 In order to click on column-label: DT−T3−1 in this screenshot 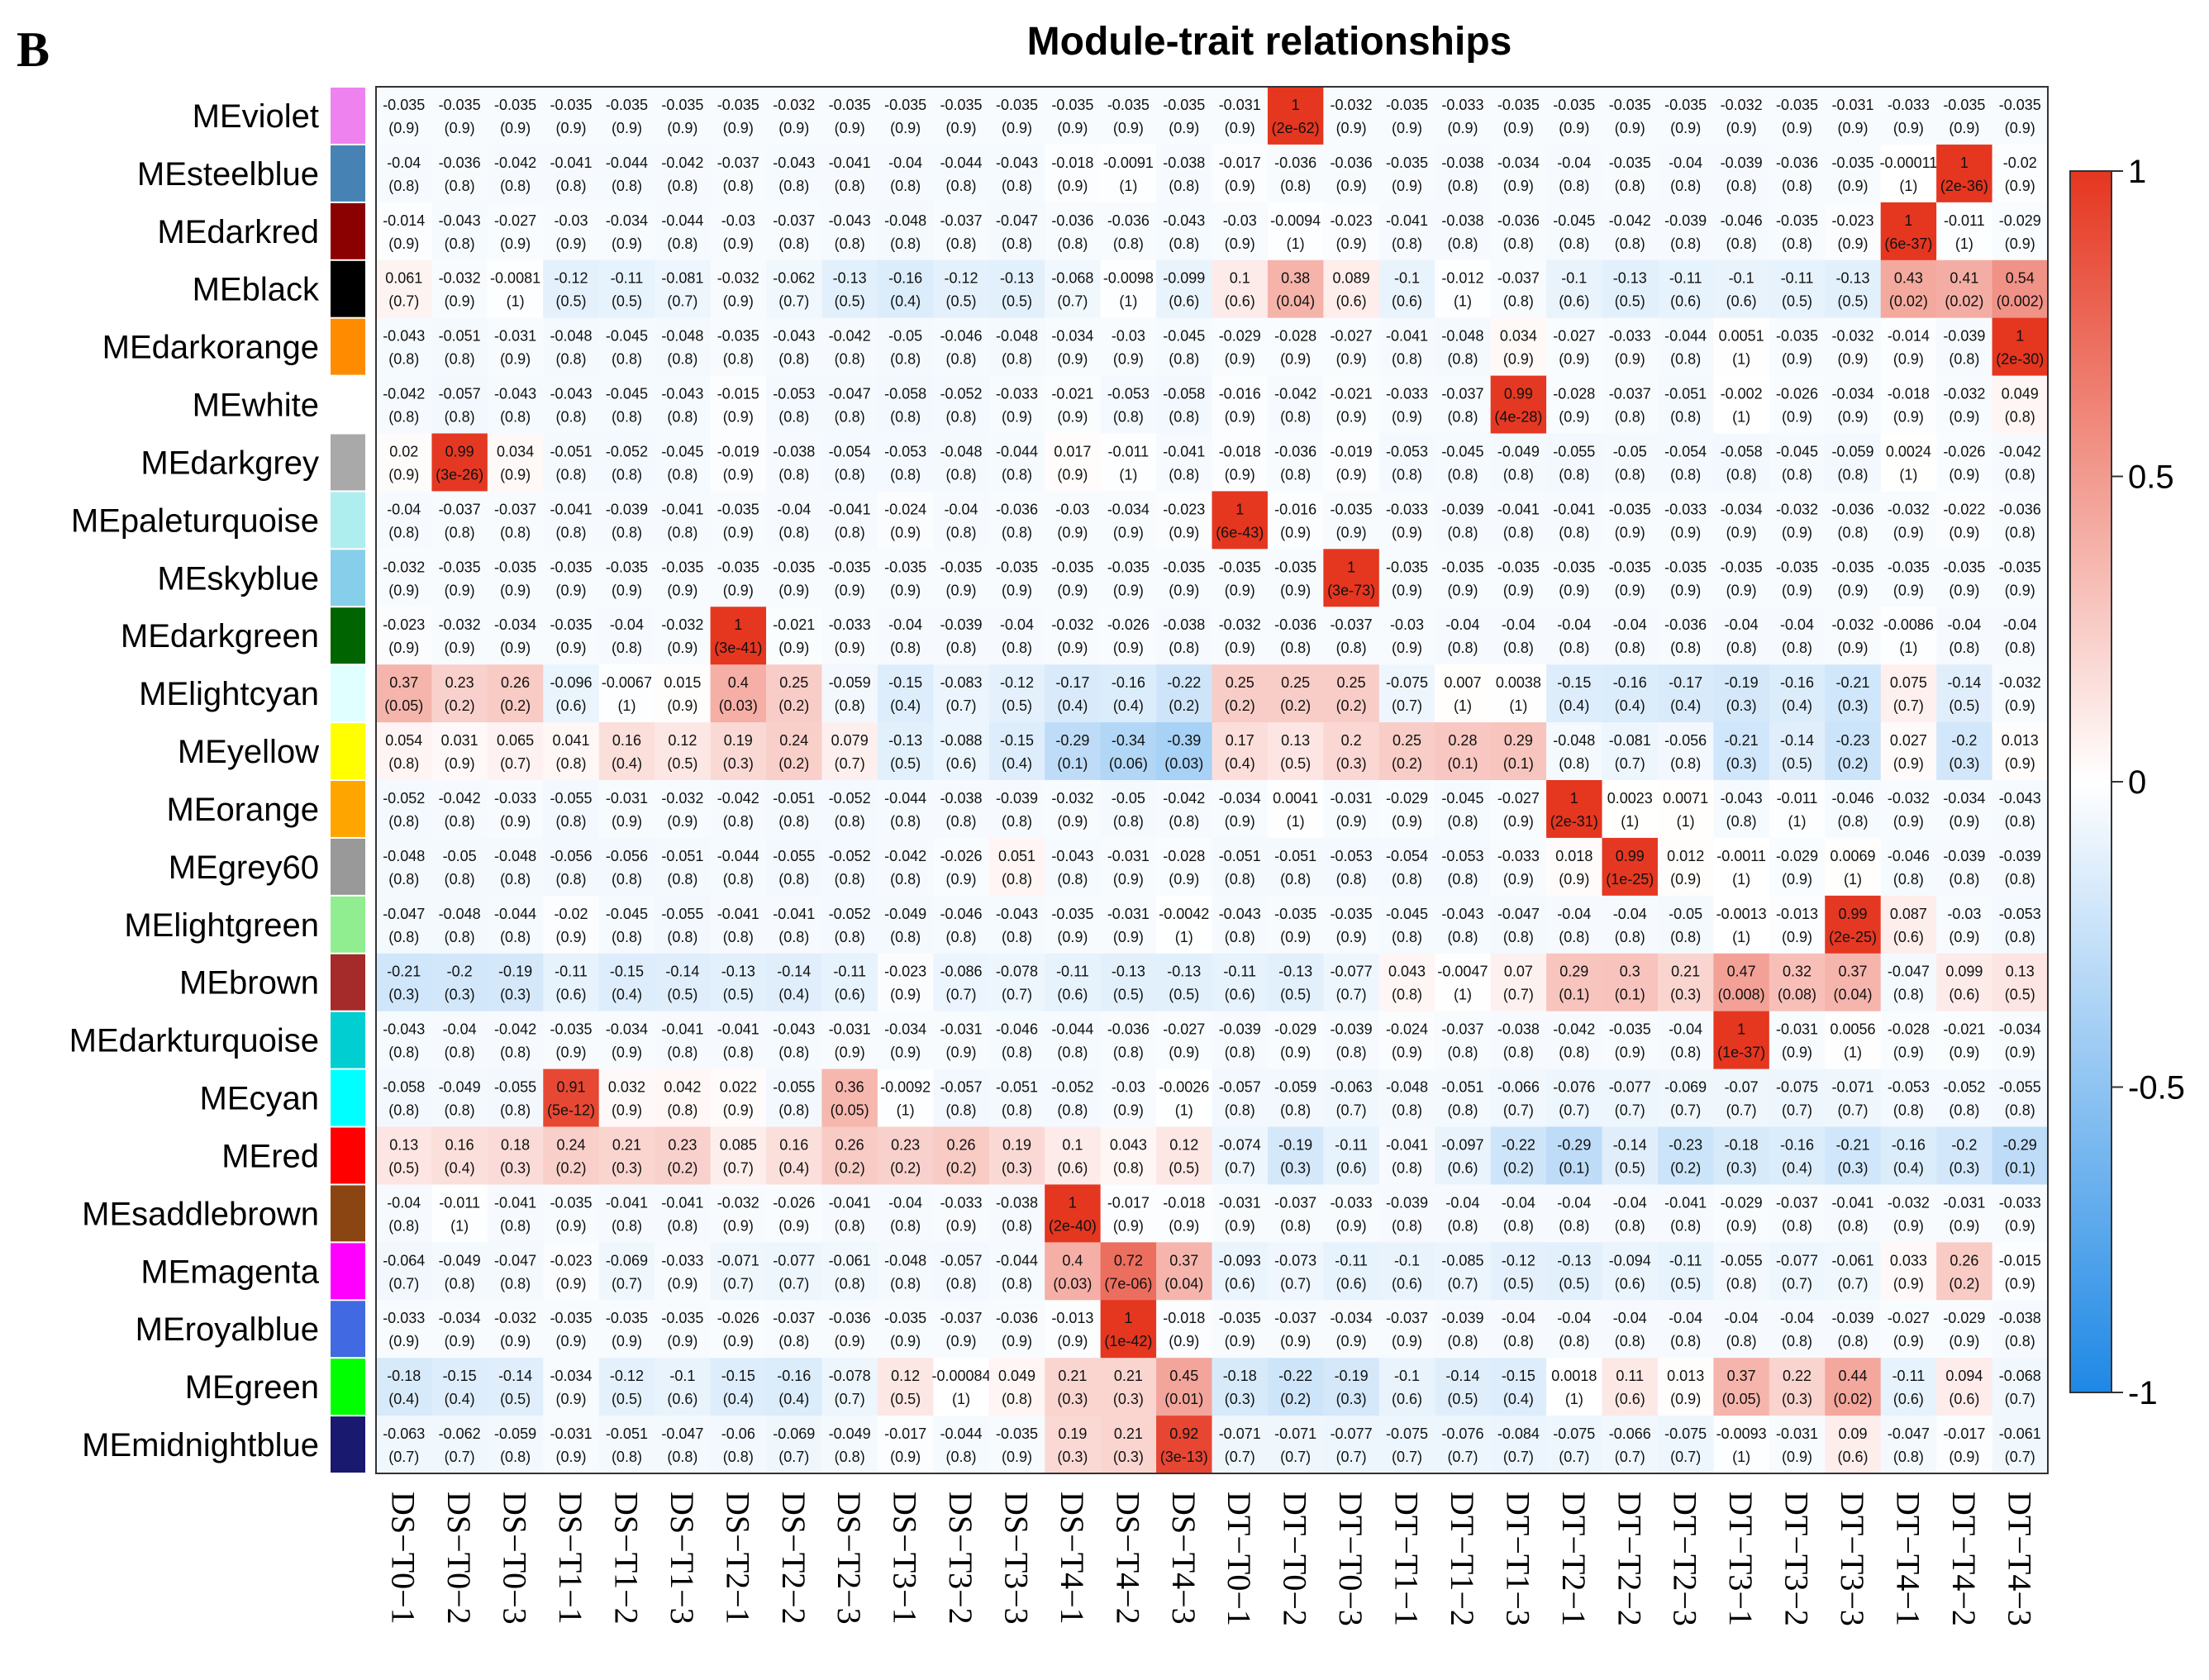, I will do `click(1741, 1559)`.